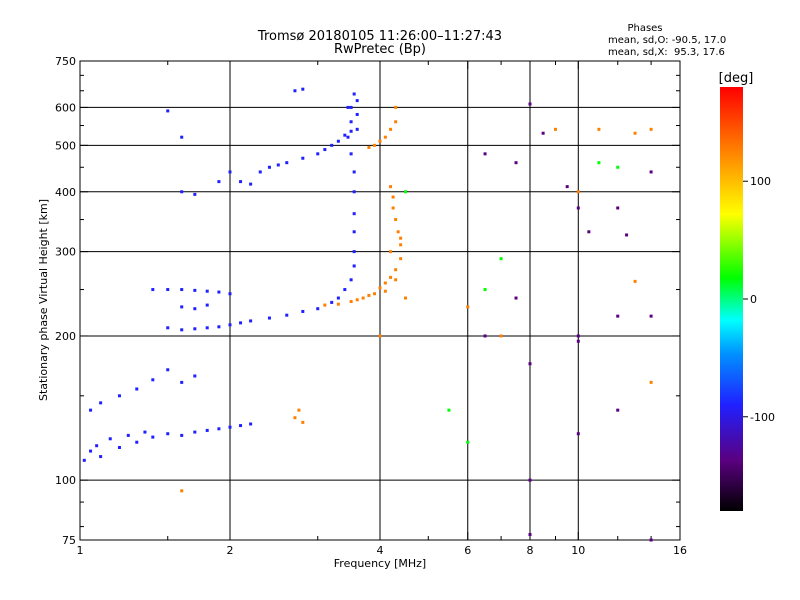 Image resolution: width=800 pixels, height=600 pixels. Describe the element at coordinates (644, 28) in the screenshot. I see `stats-heading: Phases` at that location.